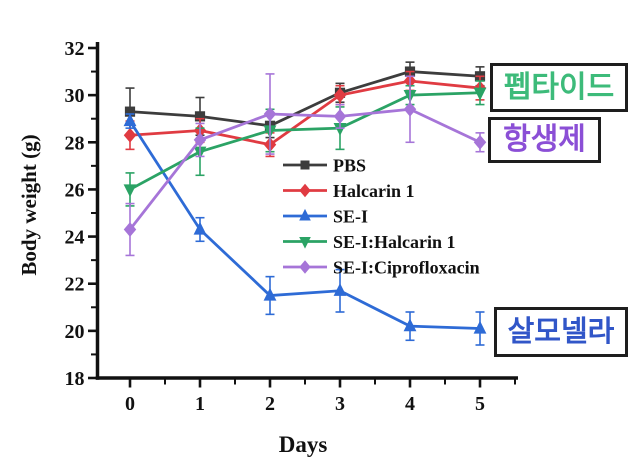  What do you see at coordinates (340, 404) in the screenshot?
I see `x-tick-label: 3` at bounding box center [340, 404].